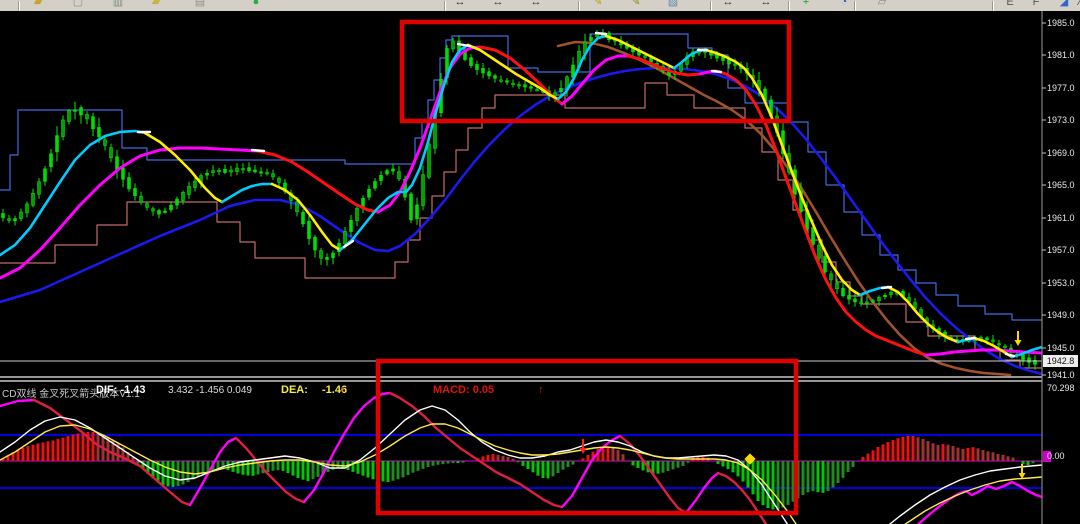  What do you see at coordinates (541, 390) in the screenshot?
I see `macd-up-arrow-icon: ↑` at bounding box center [541, 390].